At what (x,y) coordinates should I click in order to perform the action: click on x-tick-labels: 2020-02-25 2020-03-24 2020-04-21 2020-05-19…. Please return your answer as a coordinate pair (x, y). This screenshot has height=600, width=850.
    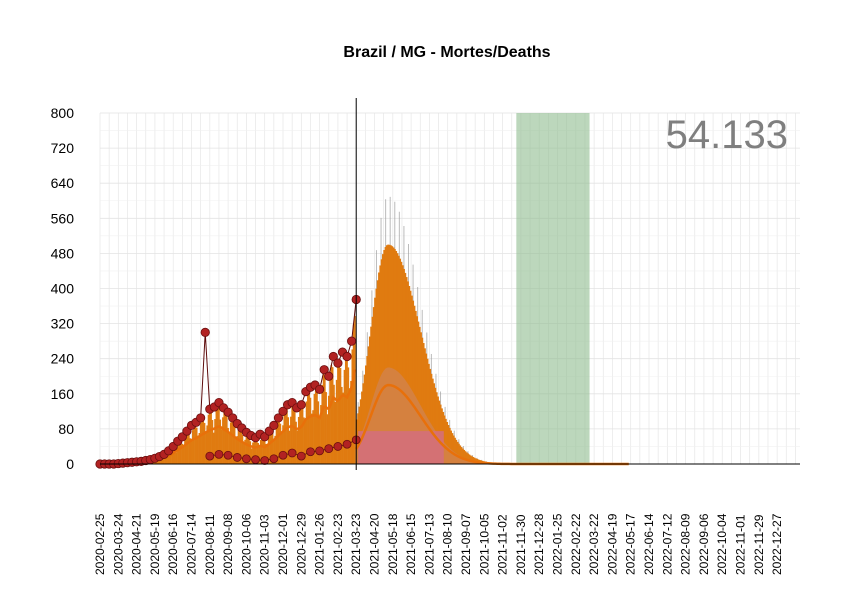
    Looking at the image, I should click on (438, 544).